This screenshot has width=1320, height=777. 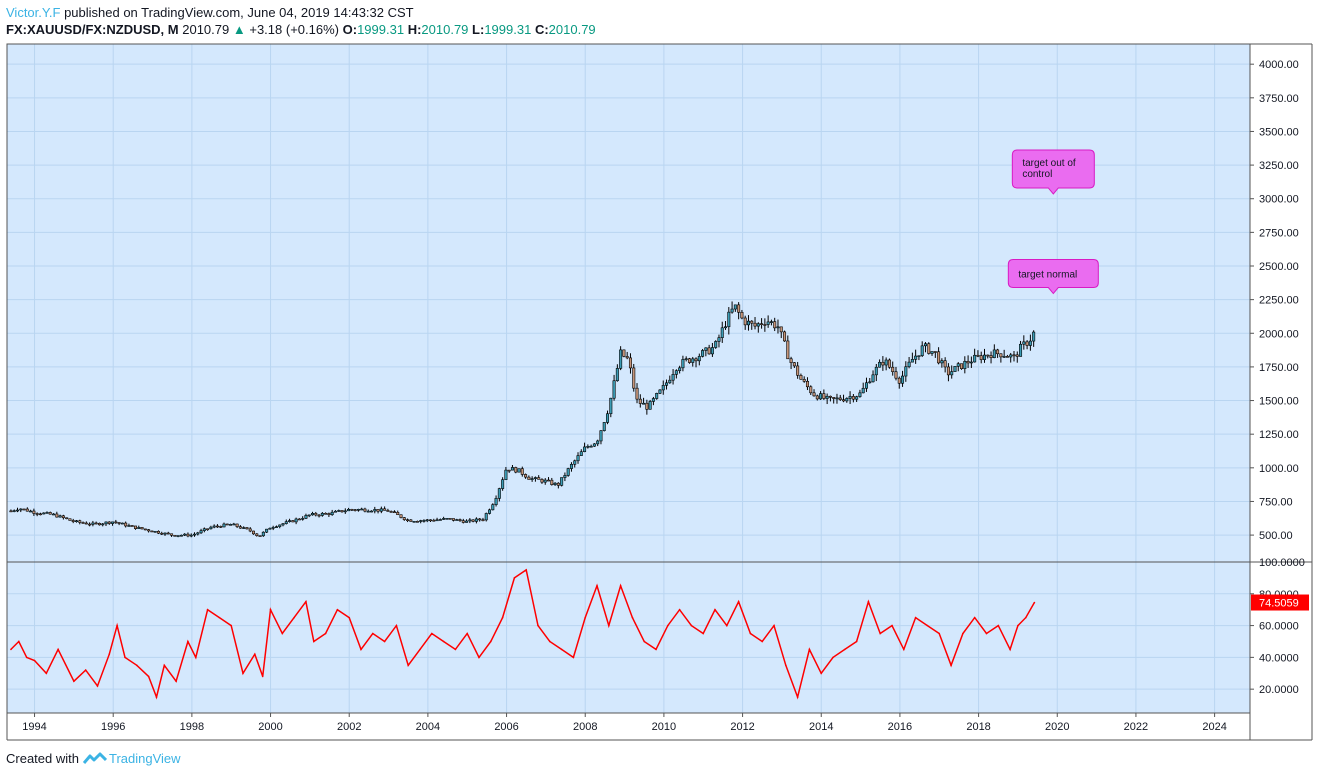 I want to click on annotation-text: target out of control, so click(x=1049, y=169).